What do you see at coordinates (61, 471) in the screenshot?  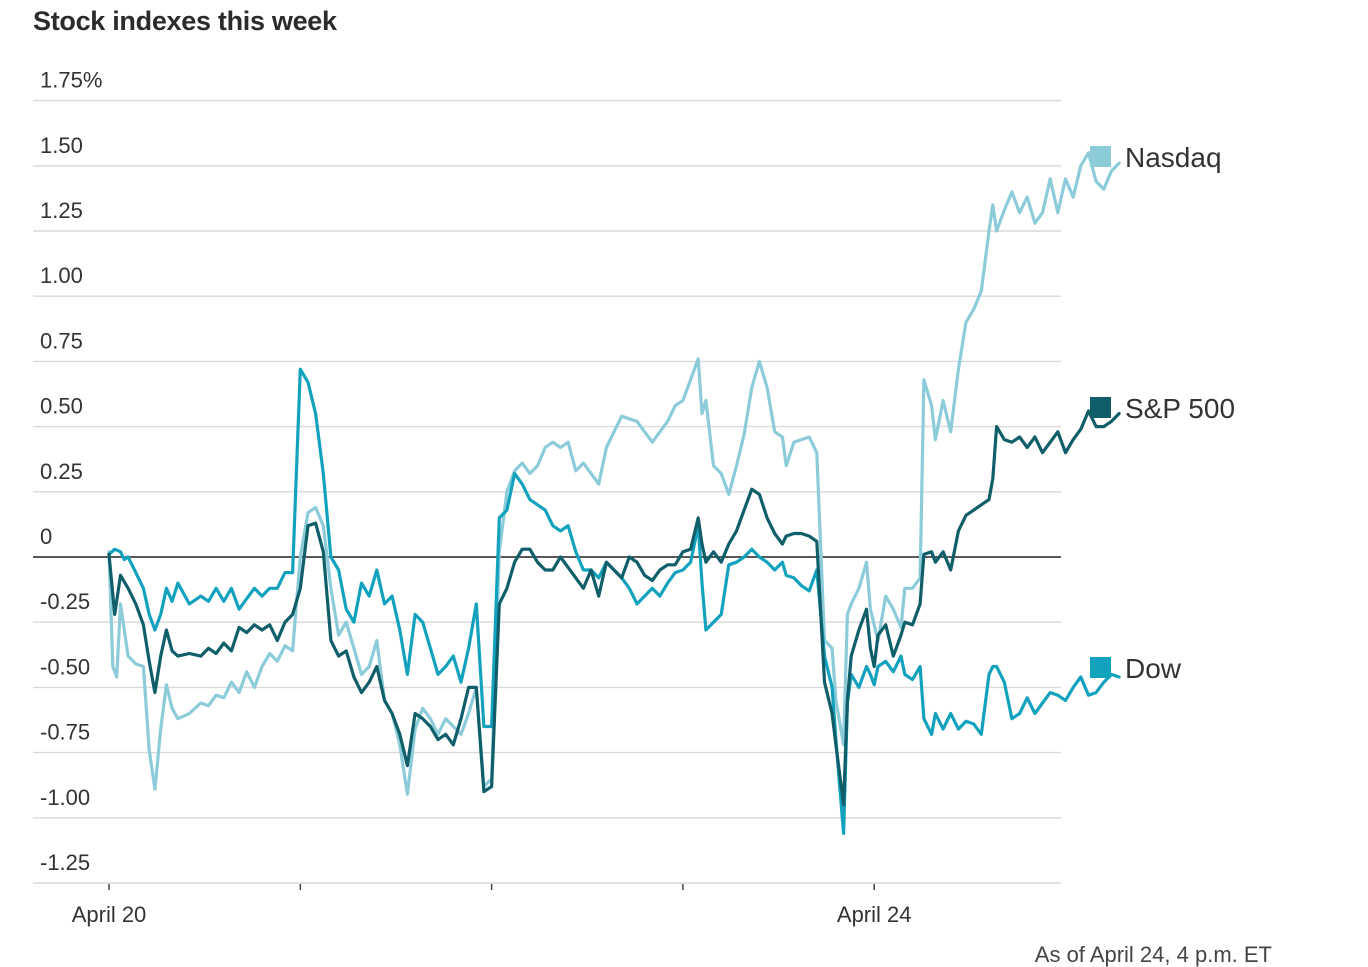 I see `y-tick-label: 0.25` at bounding box center [61, 471].